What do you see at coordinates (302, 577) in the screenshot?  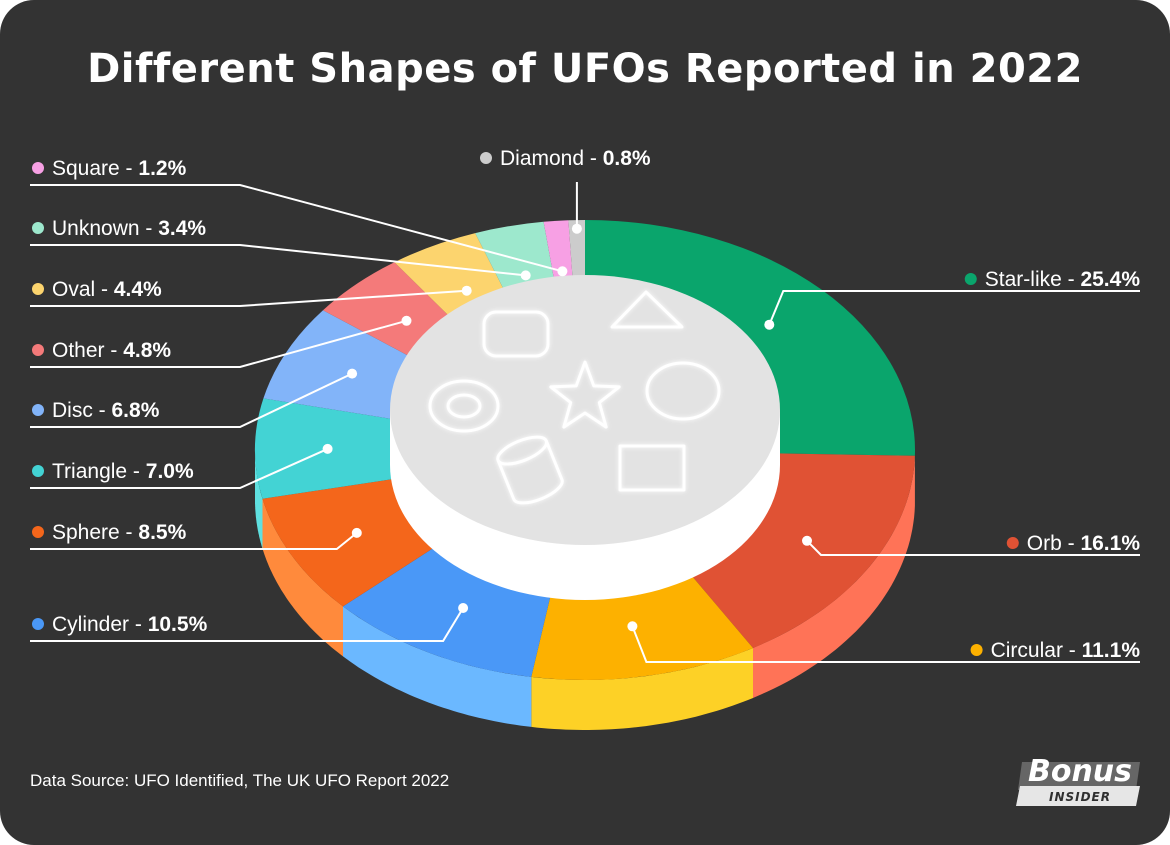 I see `slice-side-sphere` at bounding box center [302, 577].